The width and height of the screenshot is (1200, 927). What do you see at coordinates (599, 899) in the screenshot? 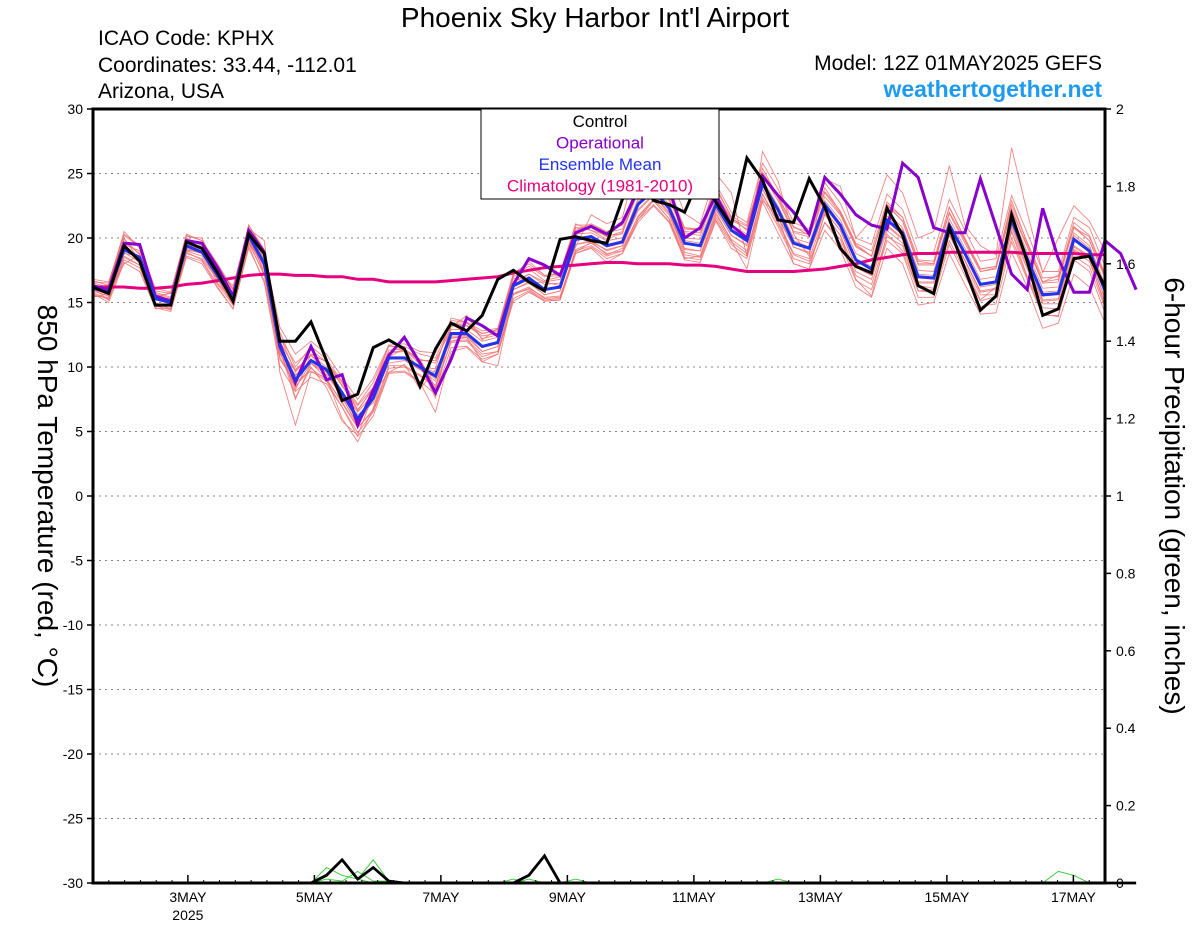
I see `x-axis-ticks: 3MAY 2025 5MAY 7MAY 9MAY 11MAY 13MAY 15MAY 17MAY` at bounding box center [599, 899].